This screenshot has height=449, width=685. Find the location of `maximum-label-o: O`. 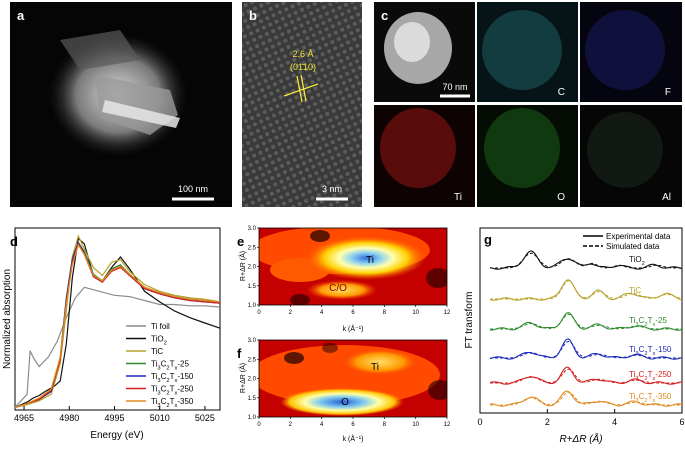

maximum-label-o: O is located at coordinates (345, 402).